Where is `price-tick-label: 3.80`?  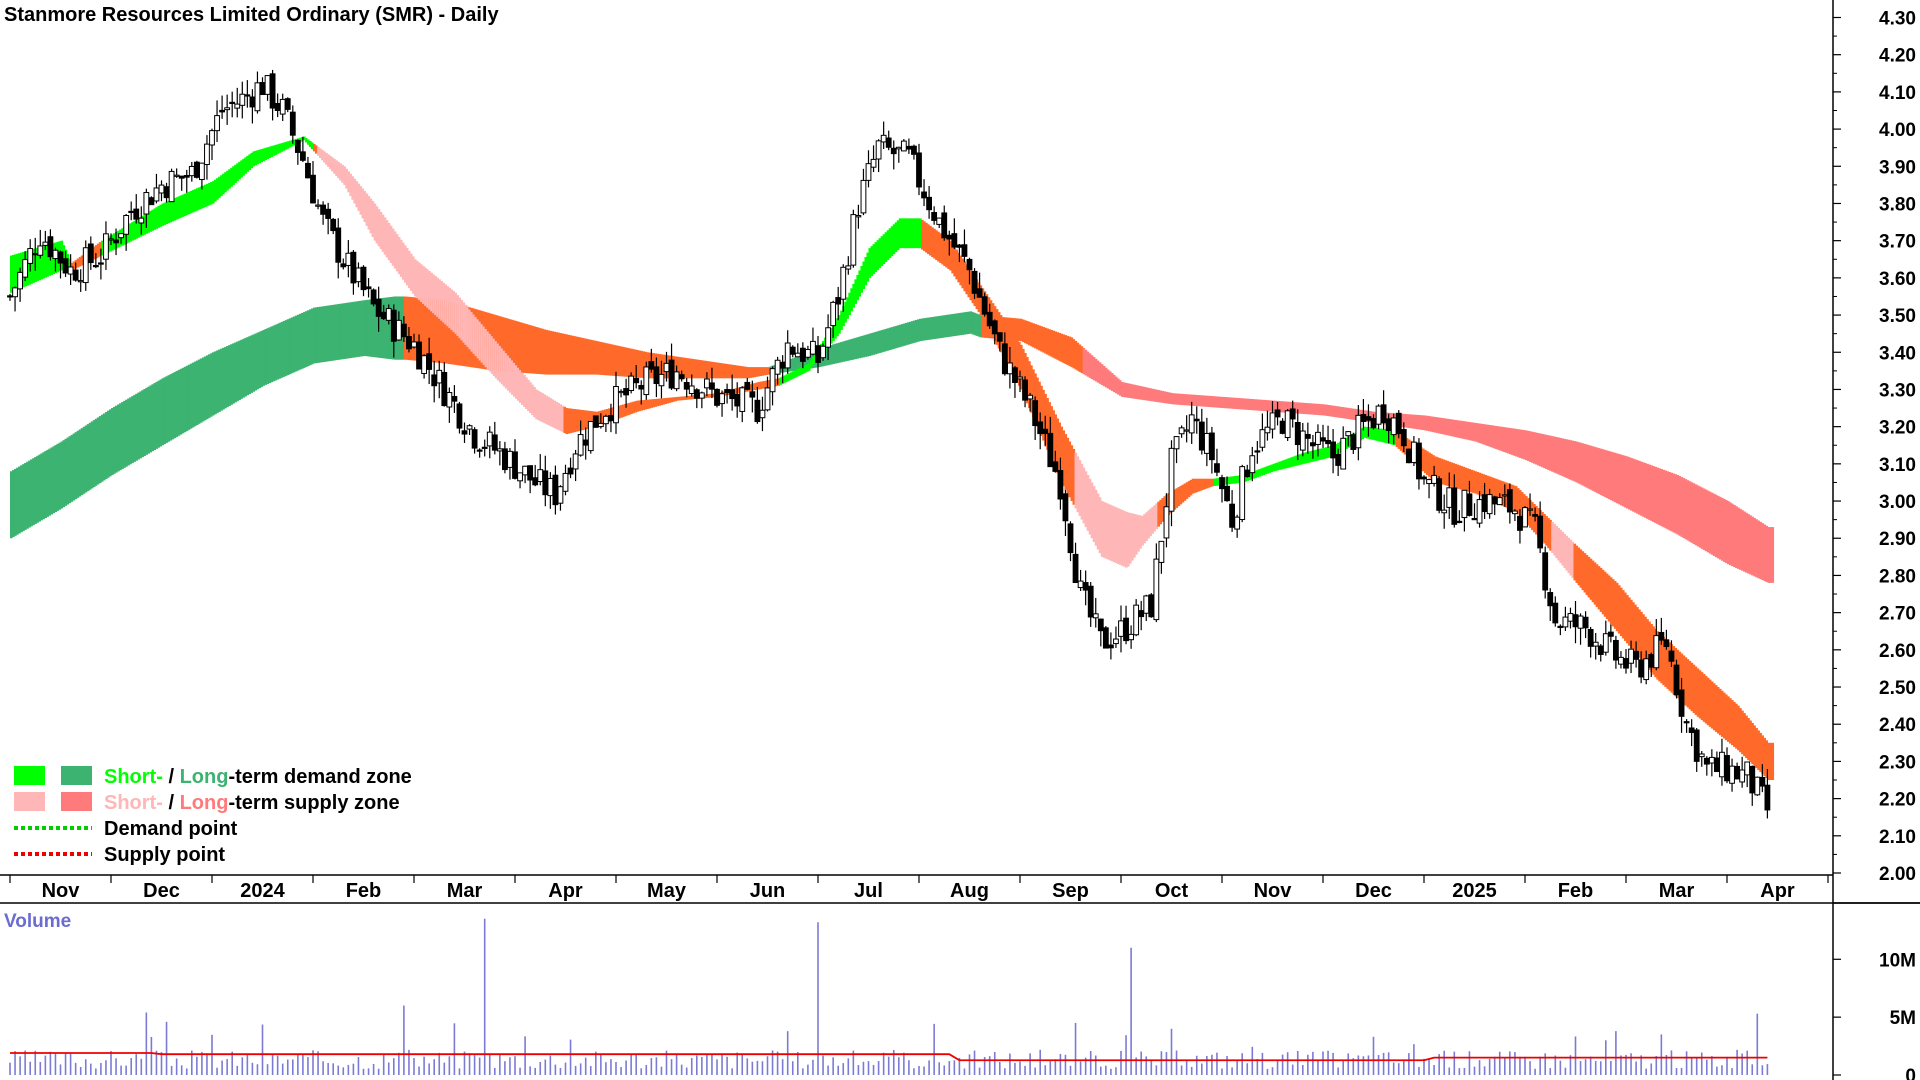 price-tick-label: 3.80 is located at coordinates (1897, 204).